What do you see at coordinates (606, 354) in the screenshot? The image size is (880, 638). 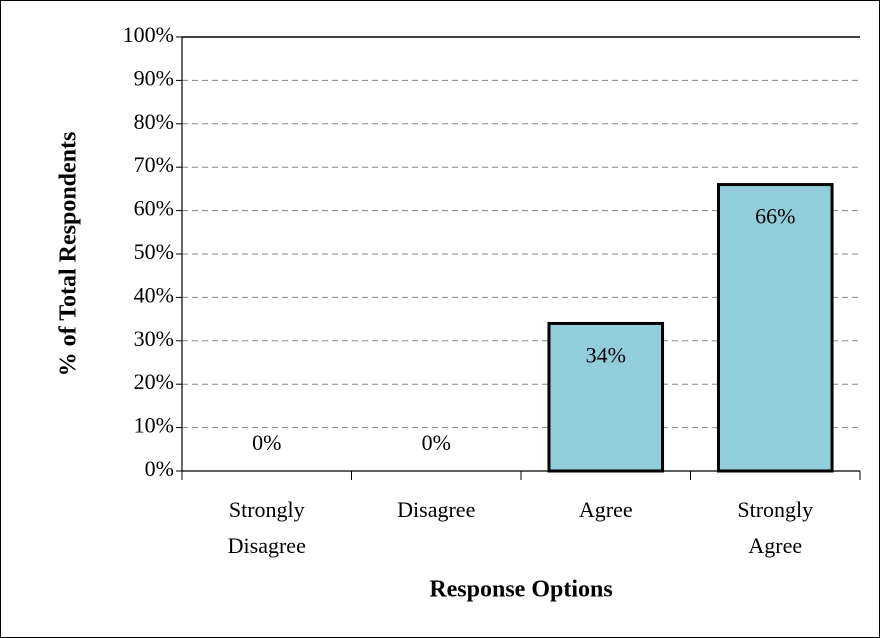 I see `data-label: 34%` at bounding box center [606, 354].